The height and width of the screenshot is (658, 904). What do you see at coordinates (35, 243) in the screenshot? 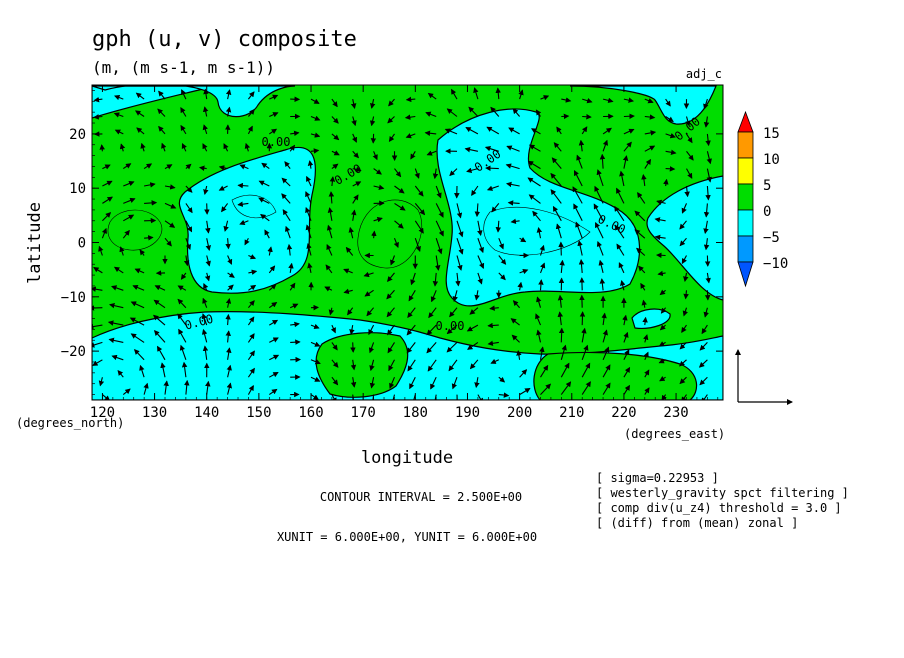
I see `y-axis-label: latitude` at bounding box center [35, 243].